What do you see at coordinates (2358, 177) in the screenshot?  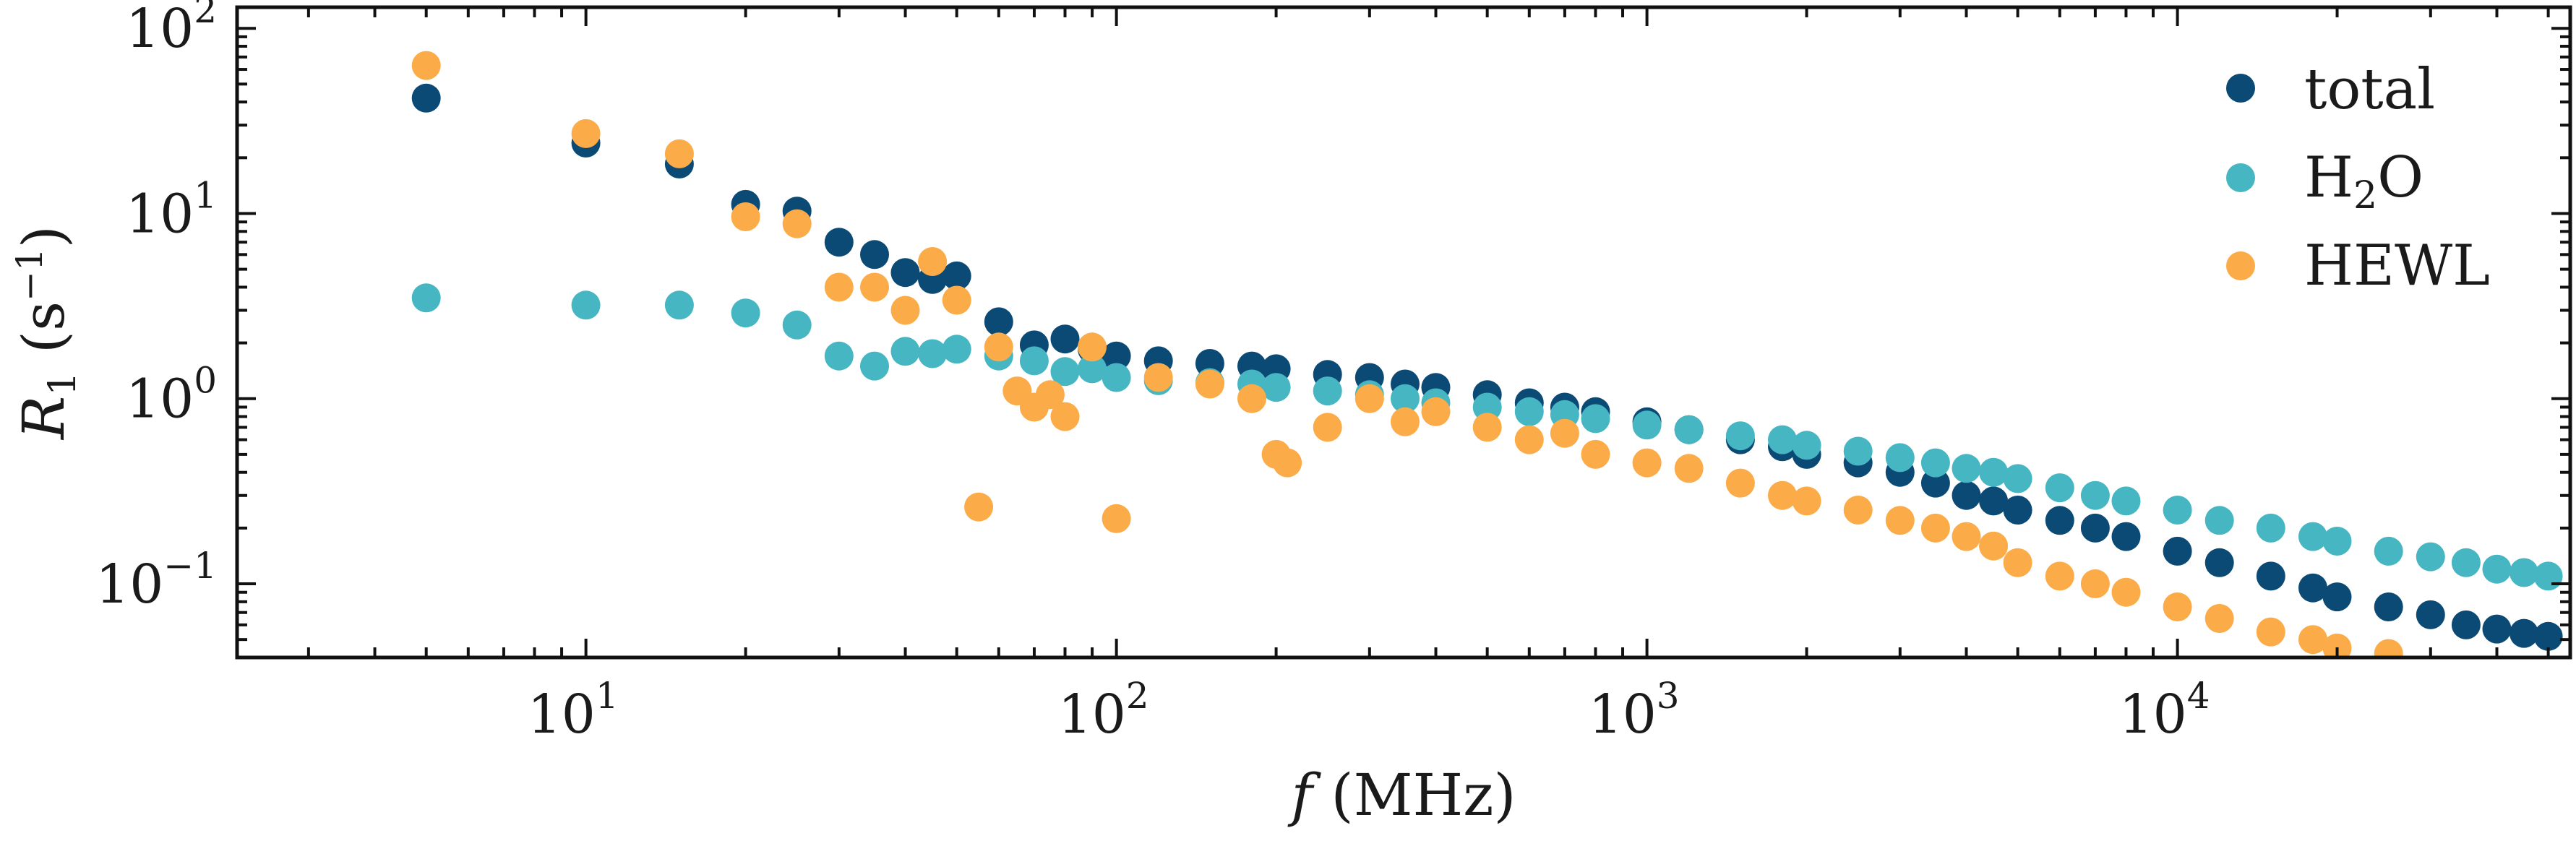 I see `legend: total H2O HEWL` at bounding box center [2358, 177].